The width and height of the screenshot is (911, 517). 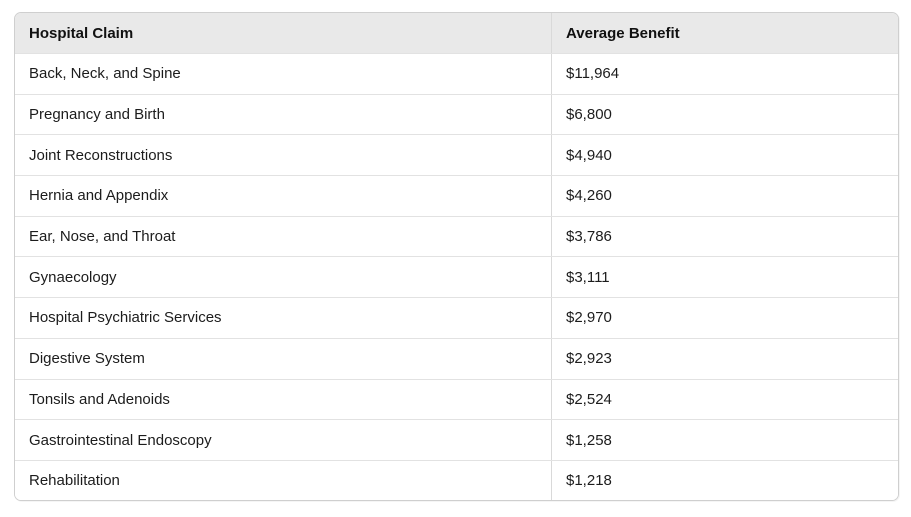 What do you see at coordinates (589, 115) in the screenshot?
I see `benefit-cell: $6,800` at bounding box center [589, 115].